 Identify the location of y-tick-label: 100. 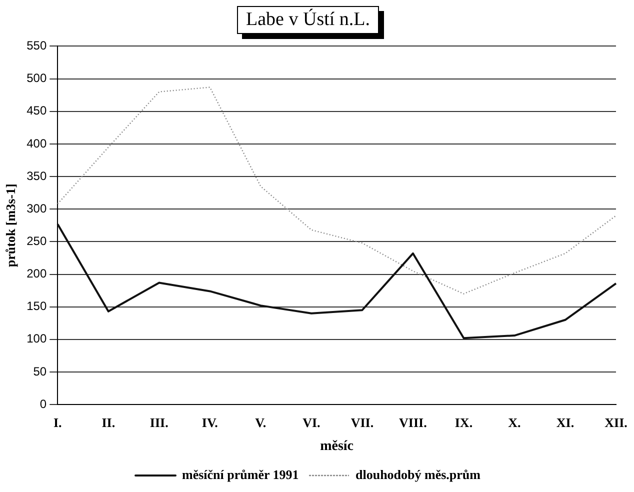
(36, 339).